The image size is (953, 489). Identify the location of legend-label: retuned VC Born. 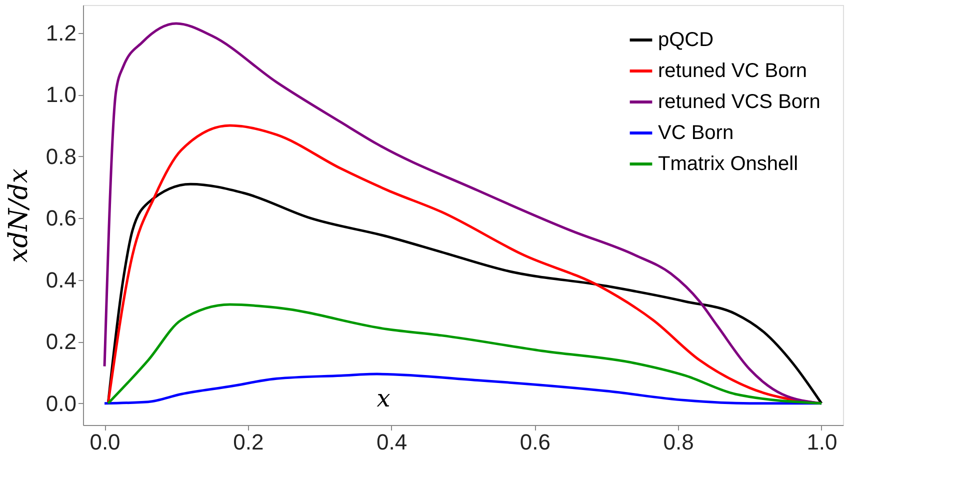
(732, 71).